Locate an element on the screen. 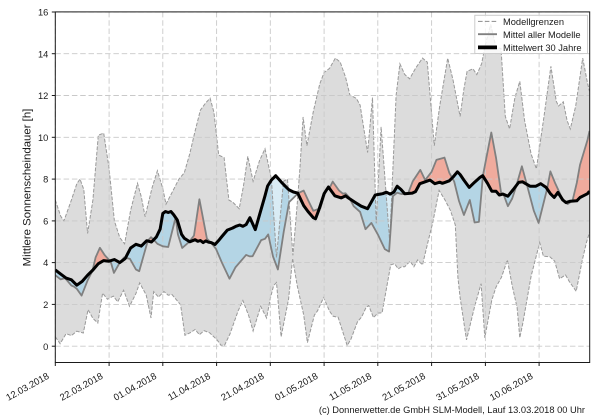  svg-text: Modellgrenzen is located at coordinates (533, 22).